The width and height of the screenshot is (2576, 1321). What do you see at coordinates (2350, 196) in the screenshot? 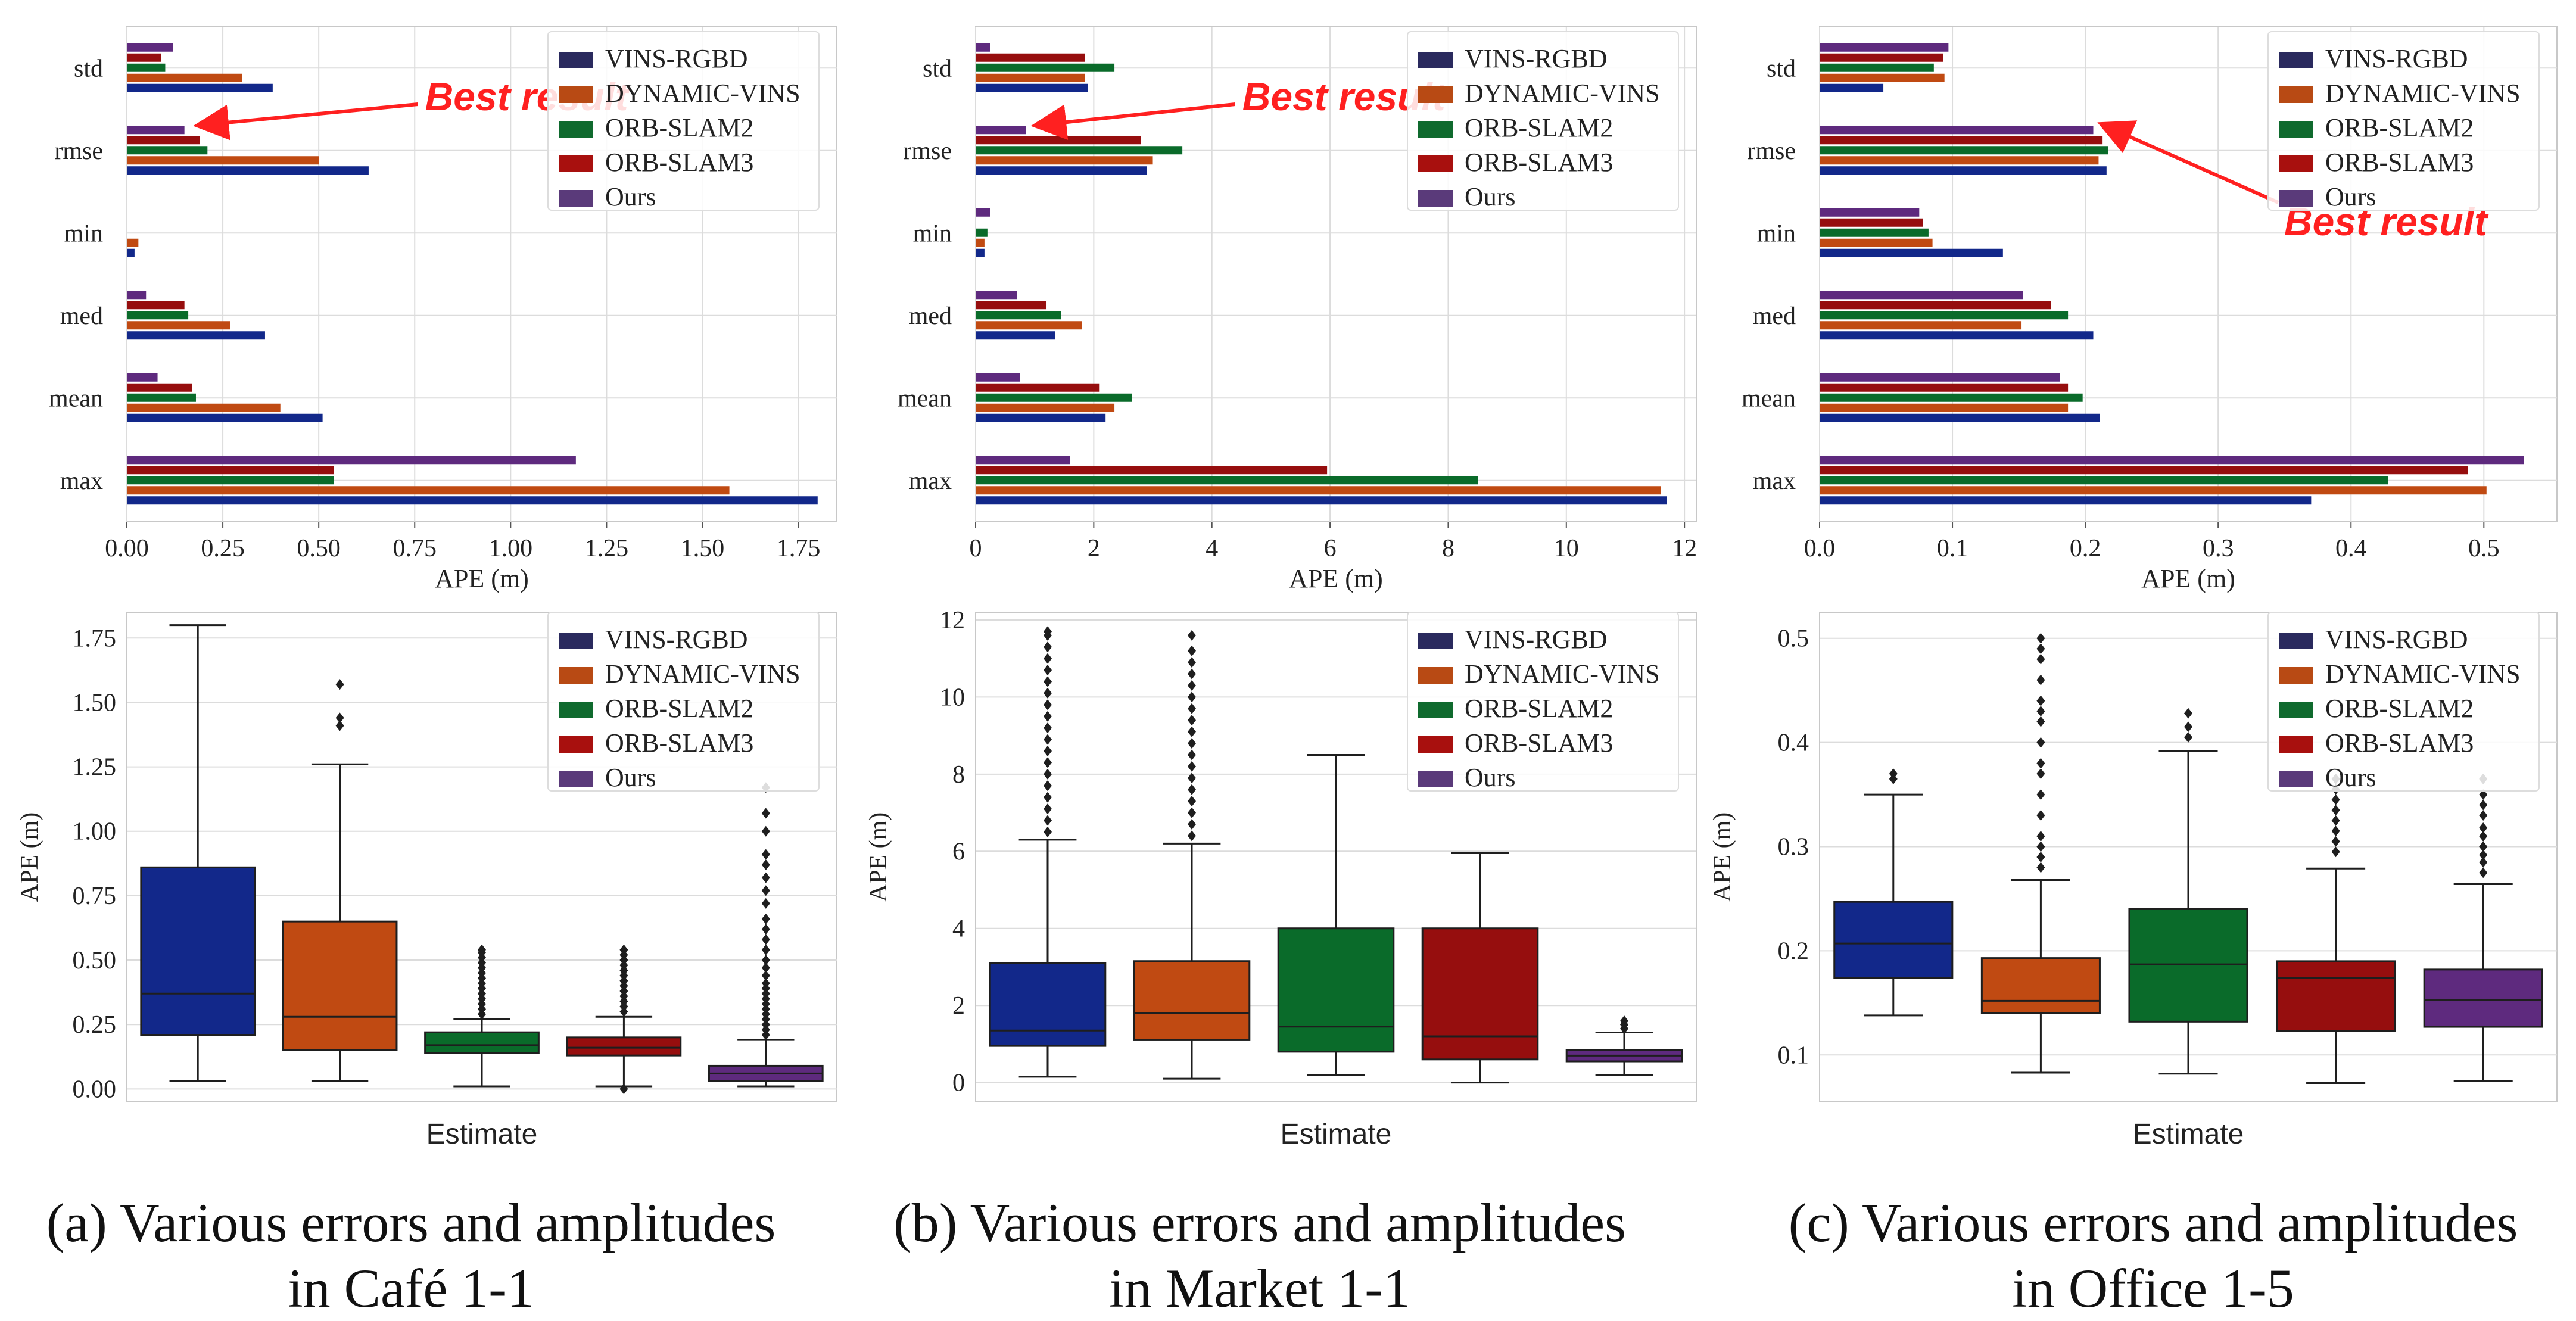
I see `legend-label-4: Ours` at bounding box center [2350, 196].